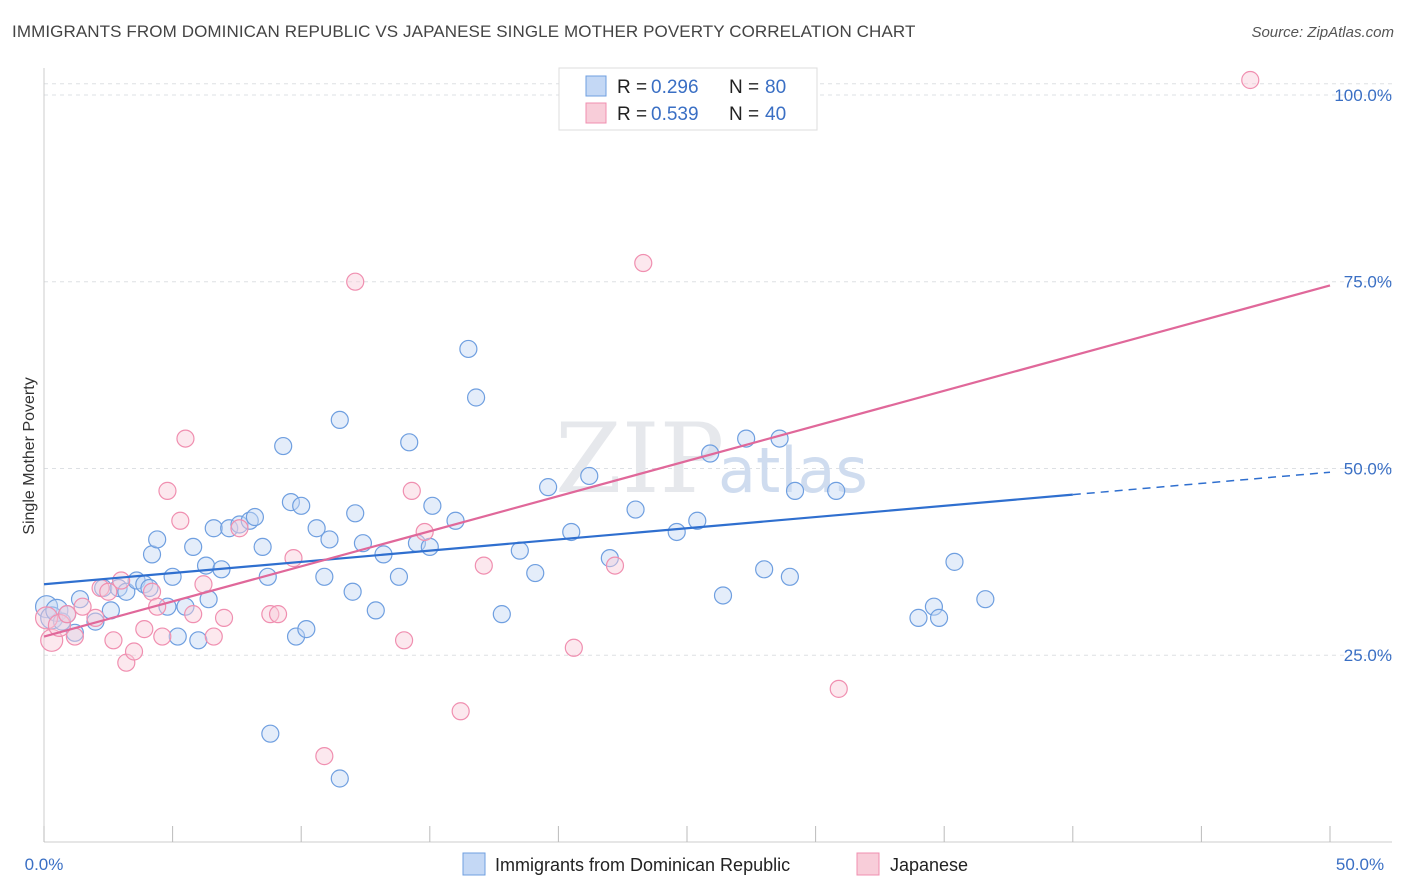 This screenshot has height=892, width=1406. I want to click on y-tick-label-75: 75.0%, so click(1368, 282).